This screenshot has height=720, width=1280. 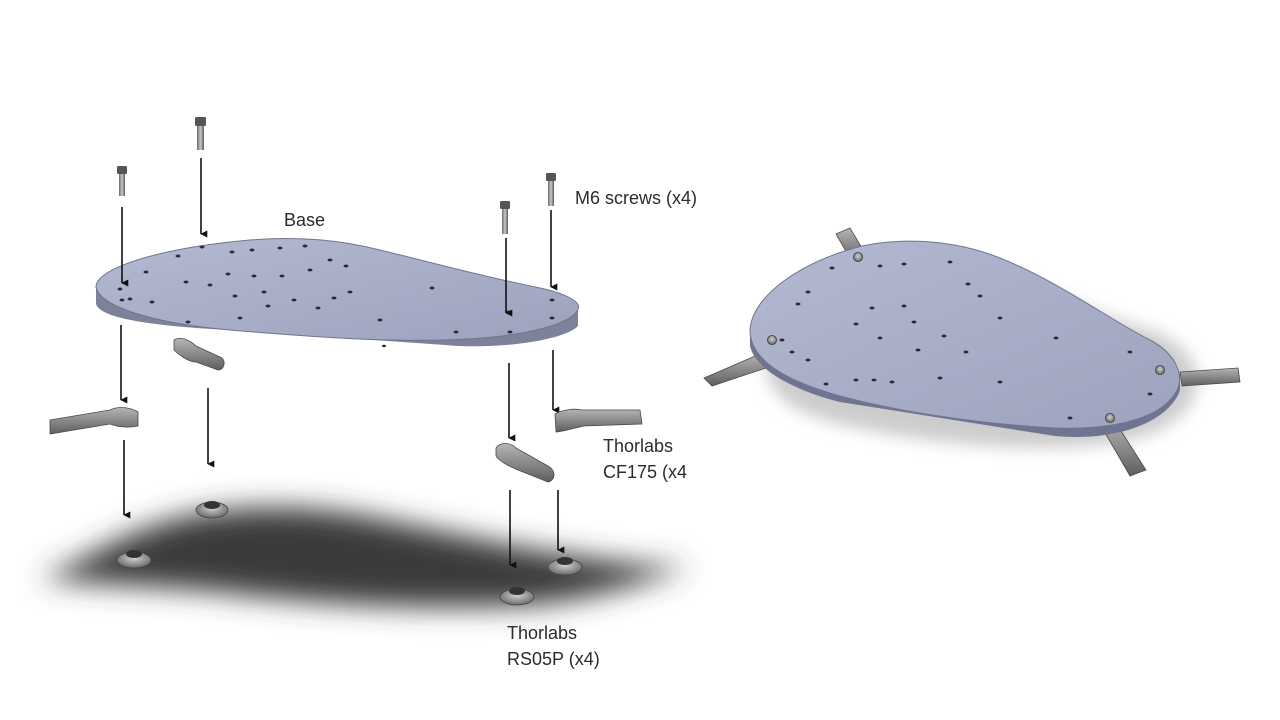 What do you see at coordinates (340, 396) in the screenshot?
I see `clamp-arrows` at bounding box center [340, 396].